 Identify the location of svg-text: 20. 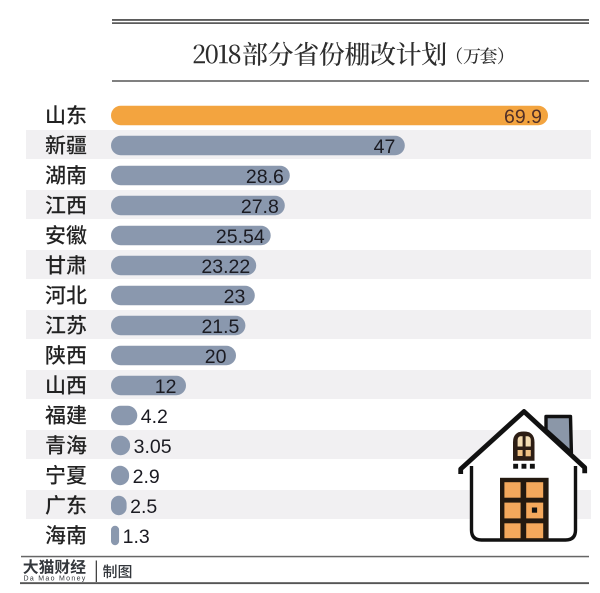
(216, 357).